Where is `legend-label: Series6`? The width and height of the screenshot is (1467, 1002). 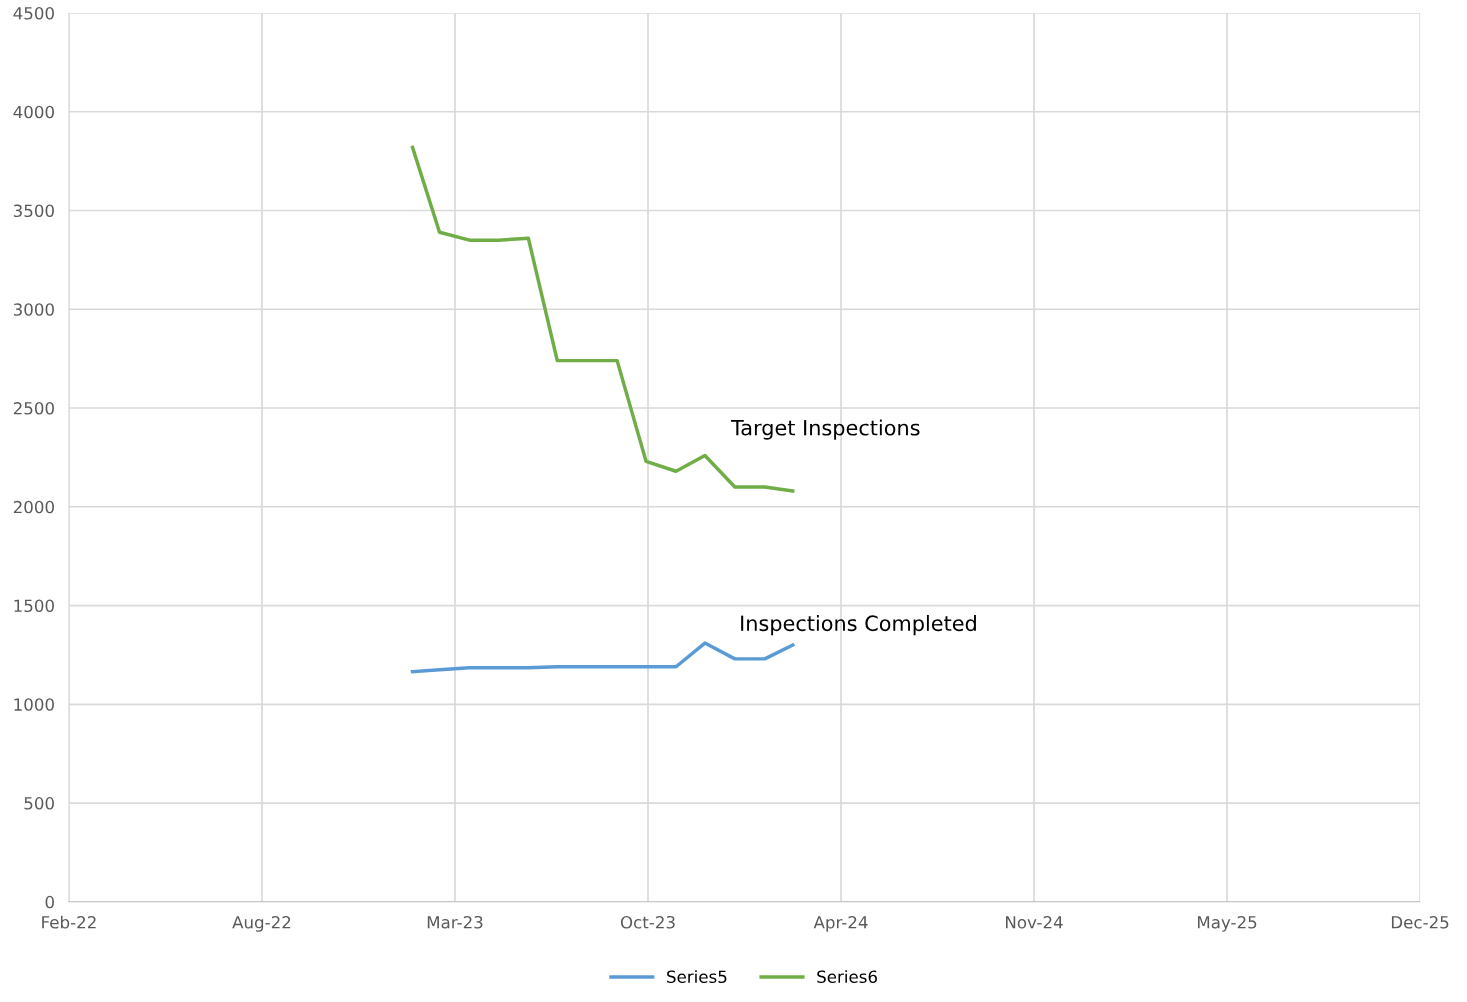
legend-label: Series6 is located at coordinates (847, 977).